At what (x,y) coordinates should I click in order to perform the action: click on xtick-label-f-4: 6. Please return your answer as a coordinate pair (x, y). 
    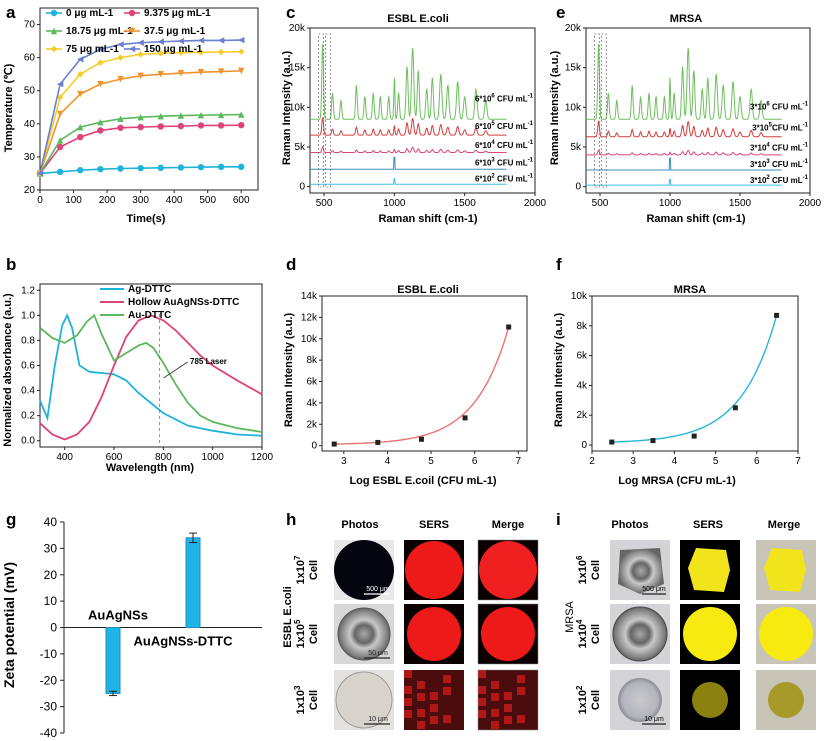
    Looking at the image, I should click on (757, 461).